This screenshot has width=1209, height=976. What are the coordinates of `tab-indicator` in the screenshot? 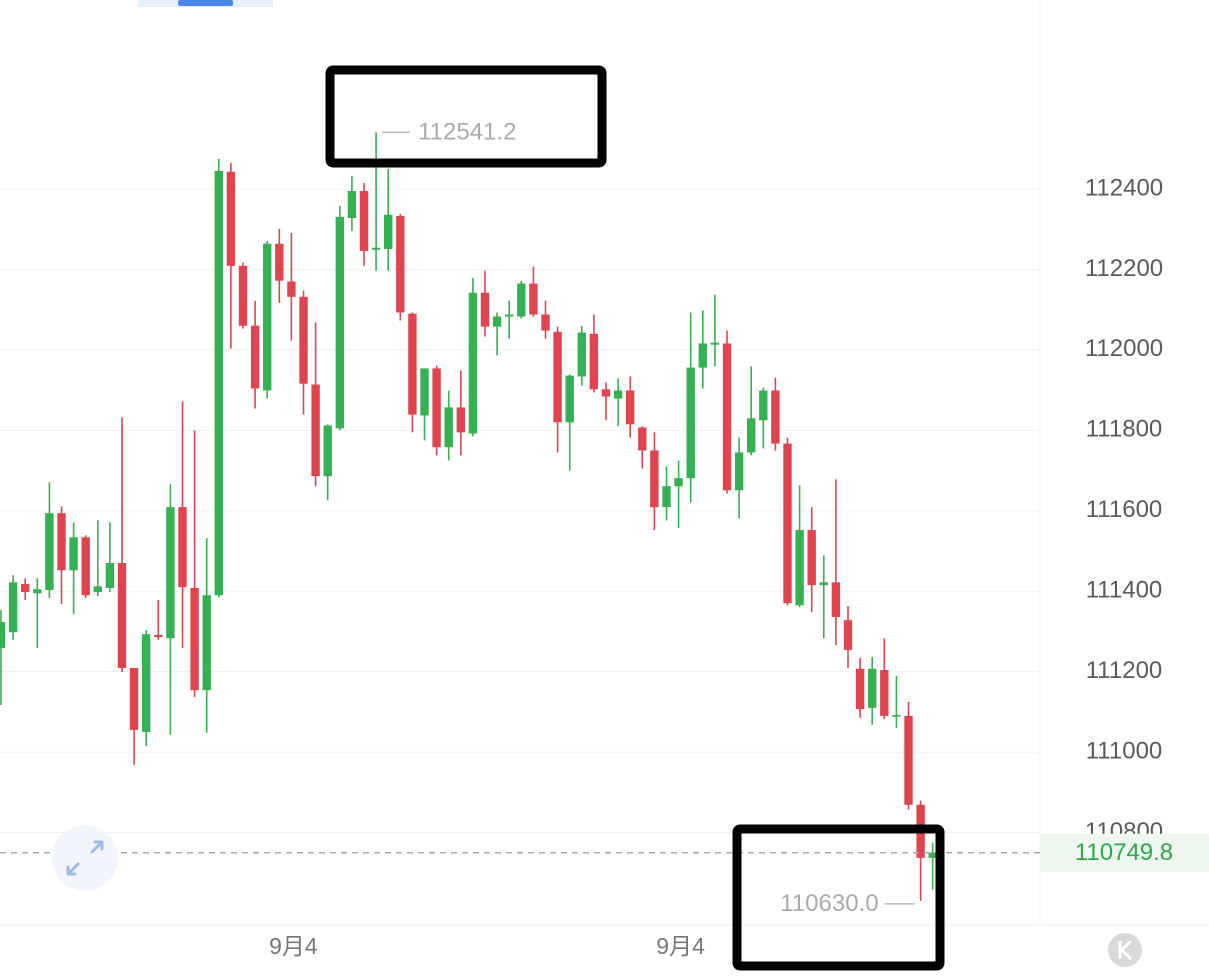 It's located at (205, 3).